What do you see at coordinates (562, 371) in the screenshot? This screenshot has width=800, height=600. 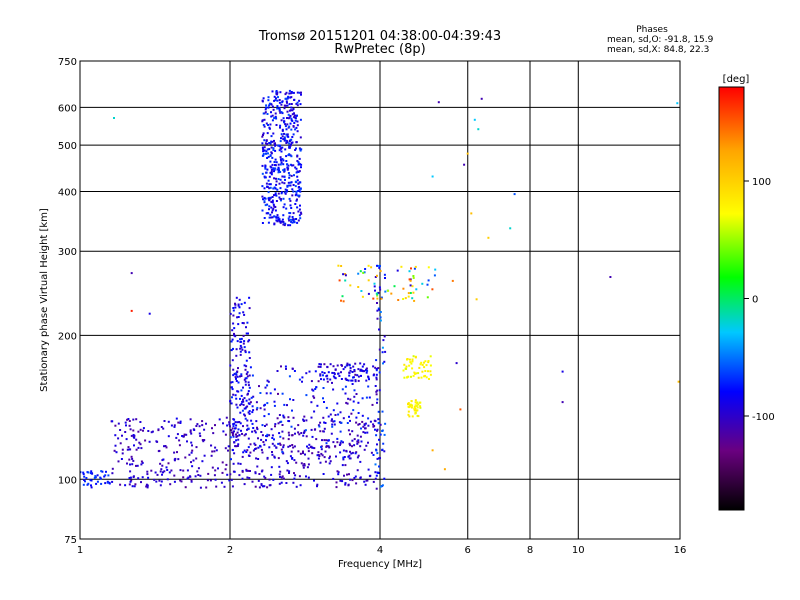 I see `data-point` at bounding box center [562, 371].